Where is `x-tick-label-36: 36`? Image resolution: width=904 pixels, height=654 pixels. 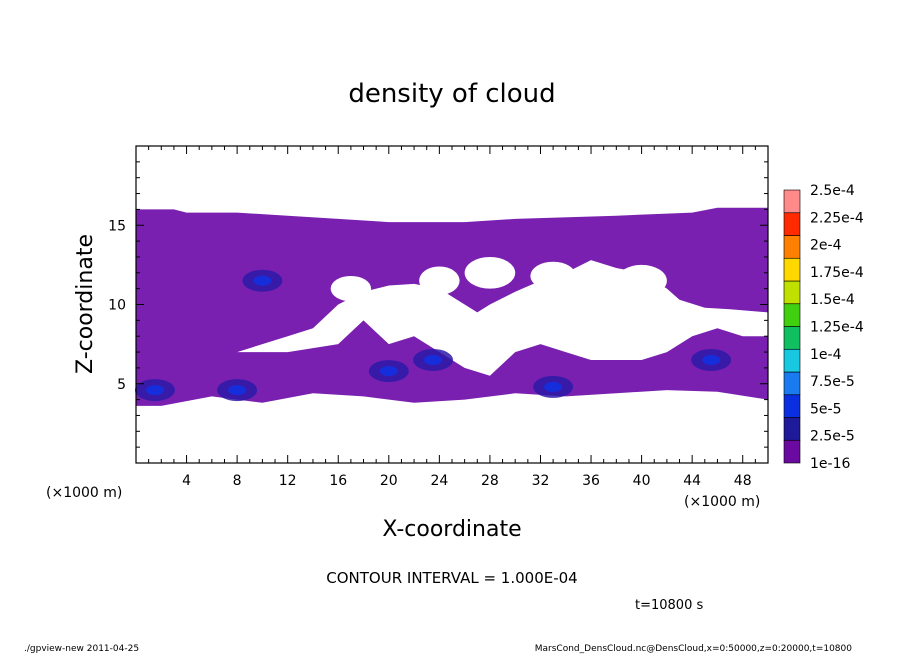
x-tick-label-36: 36 is located at coordinates (591, 481).